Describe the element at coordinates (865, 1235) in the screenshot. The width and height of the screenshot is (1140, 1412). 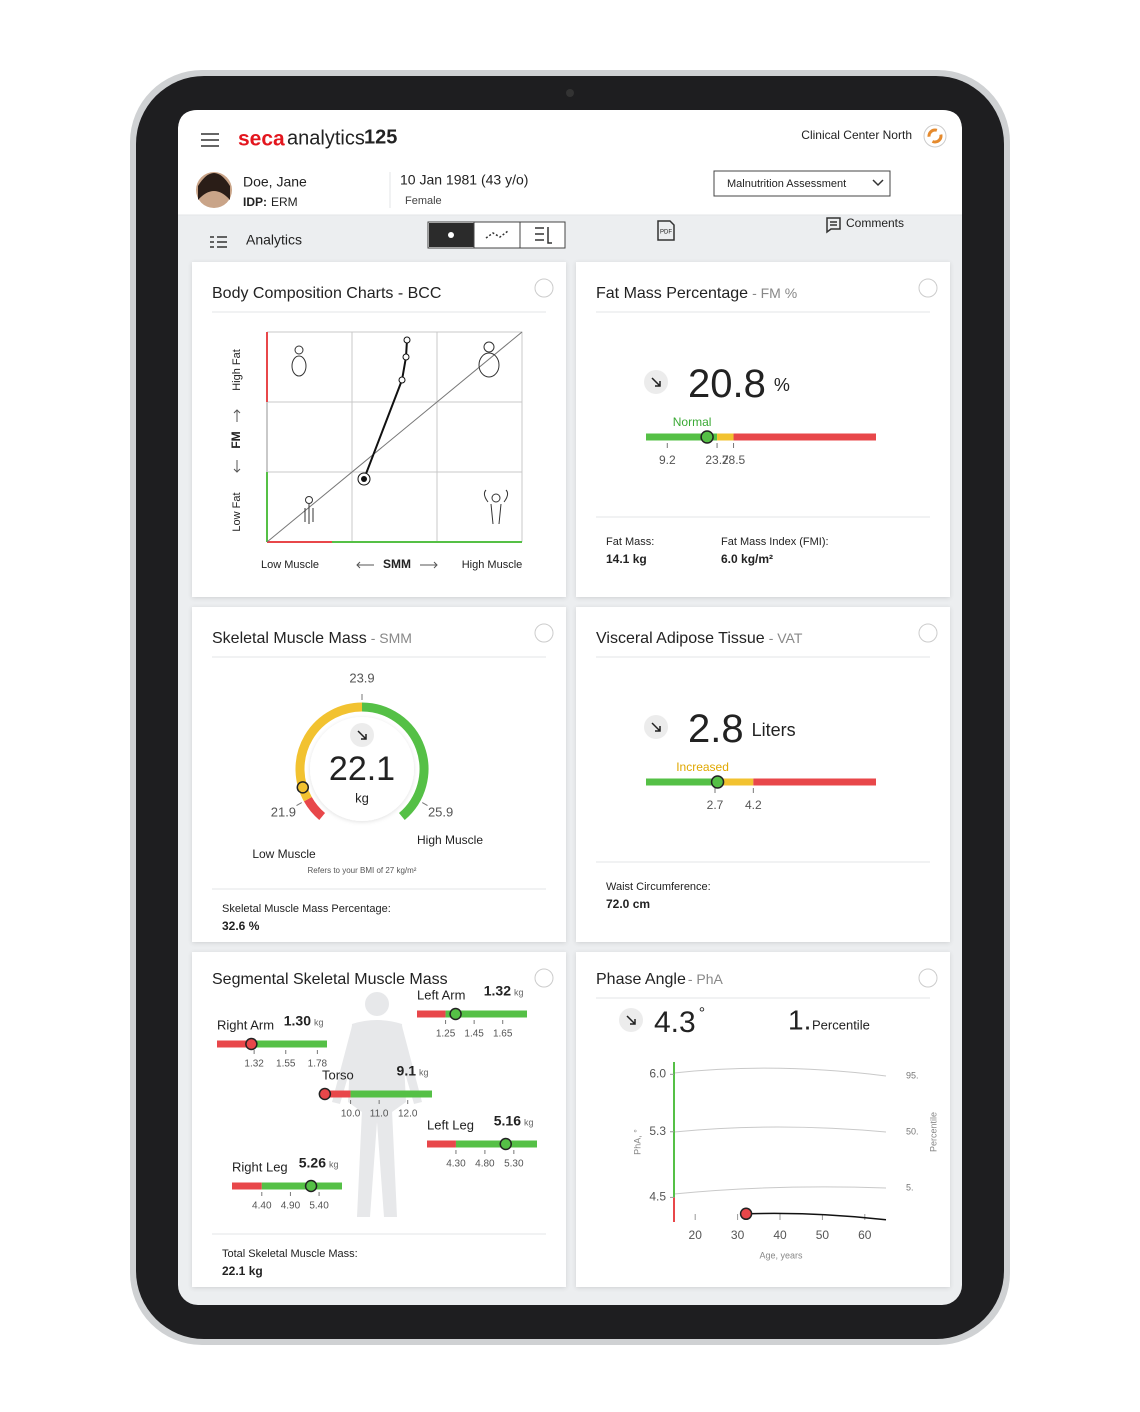
I see `x-tick-label: 60` at that location.